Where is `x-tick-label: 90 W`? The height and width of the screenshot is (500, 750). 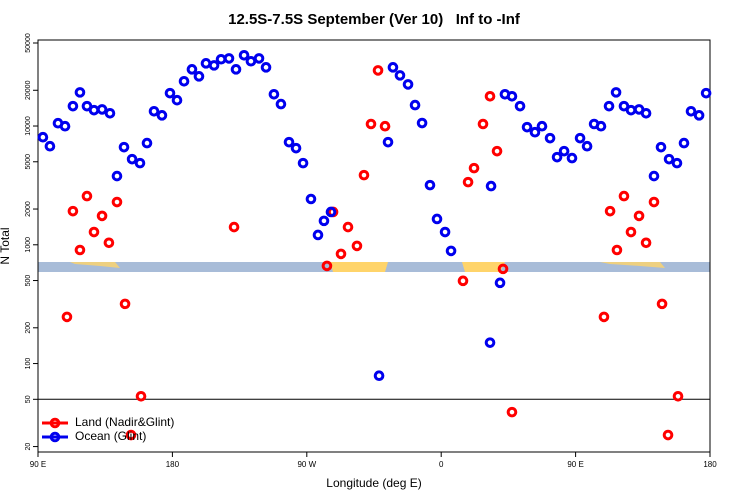 x-tick-label: 90 W is located at coordinates (306, 464).